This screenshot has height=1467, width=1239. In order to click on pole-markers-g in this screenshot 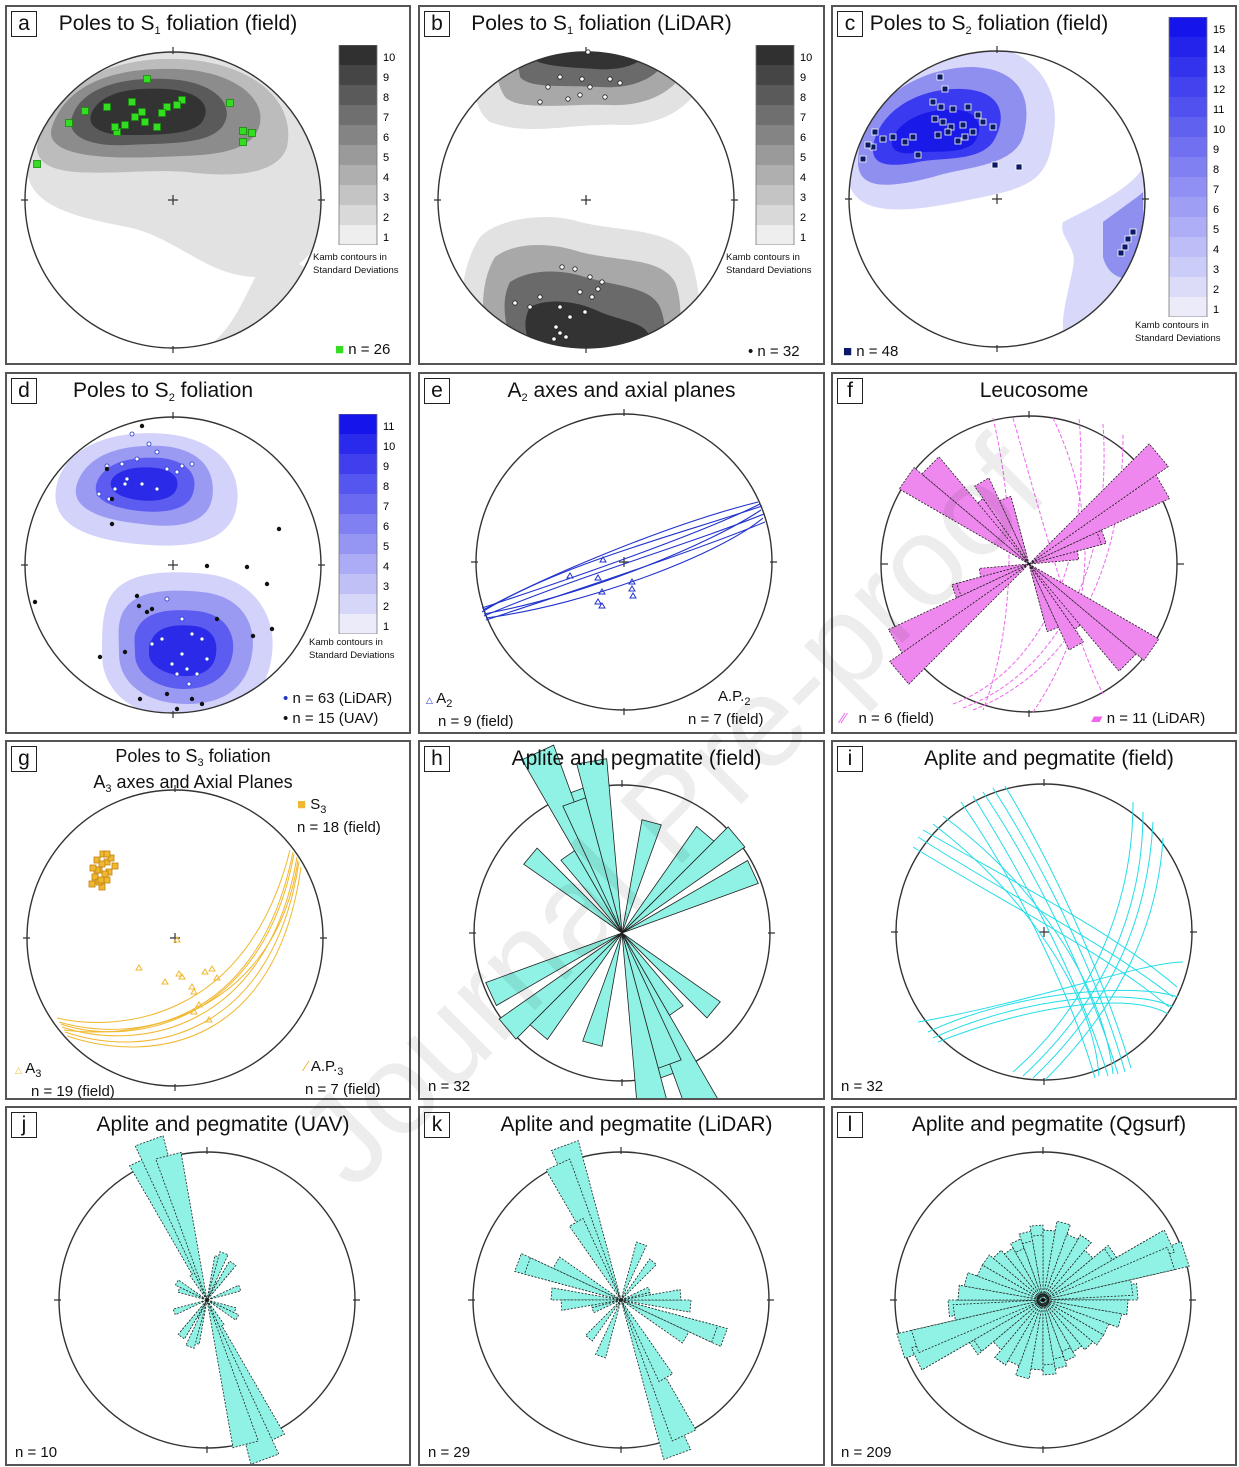, I will do `click(154, 936)`.